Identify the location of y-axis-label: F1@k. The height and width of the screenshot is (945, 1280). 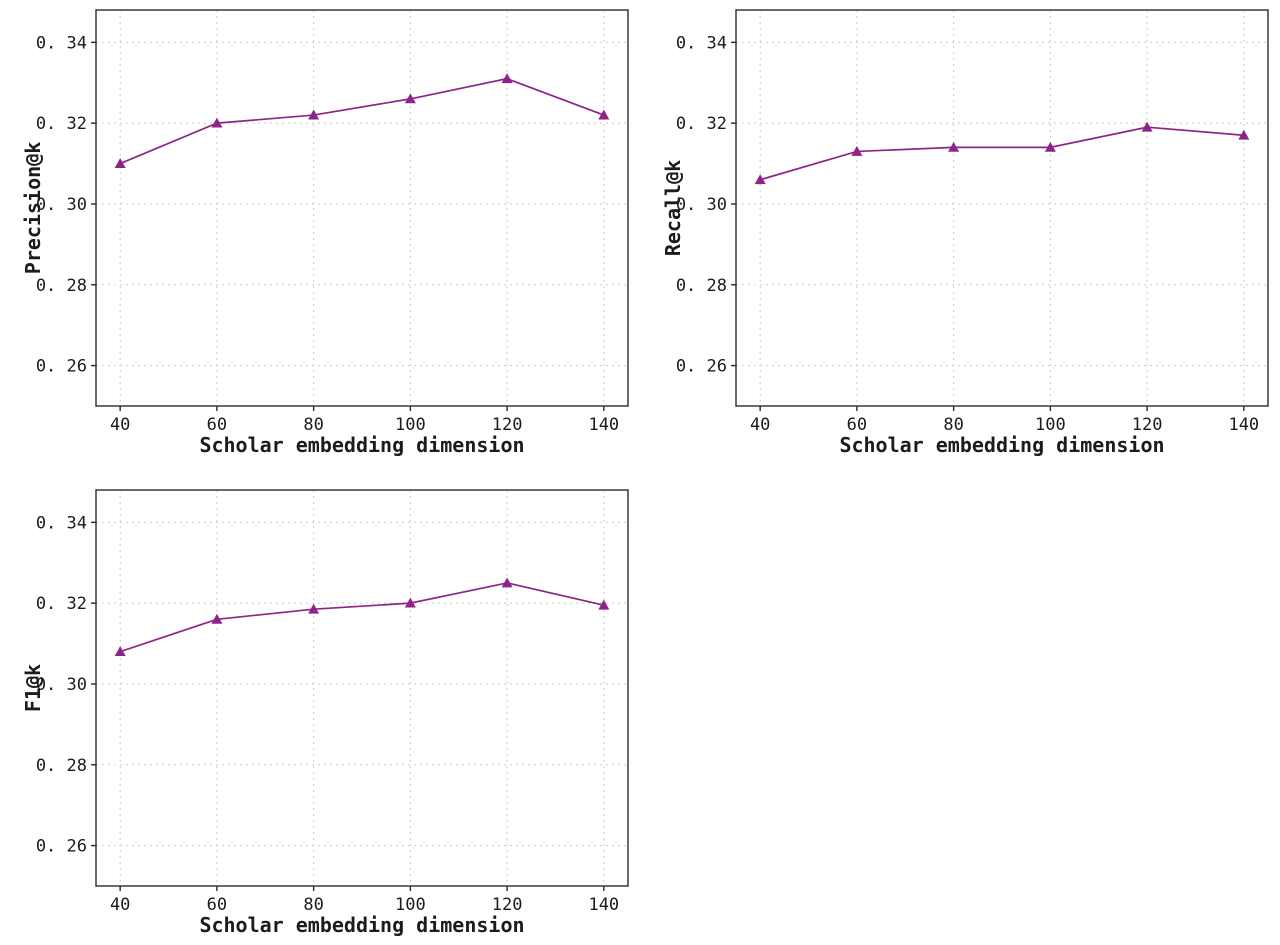
(33, 688).